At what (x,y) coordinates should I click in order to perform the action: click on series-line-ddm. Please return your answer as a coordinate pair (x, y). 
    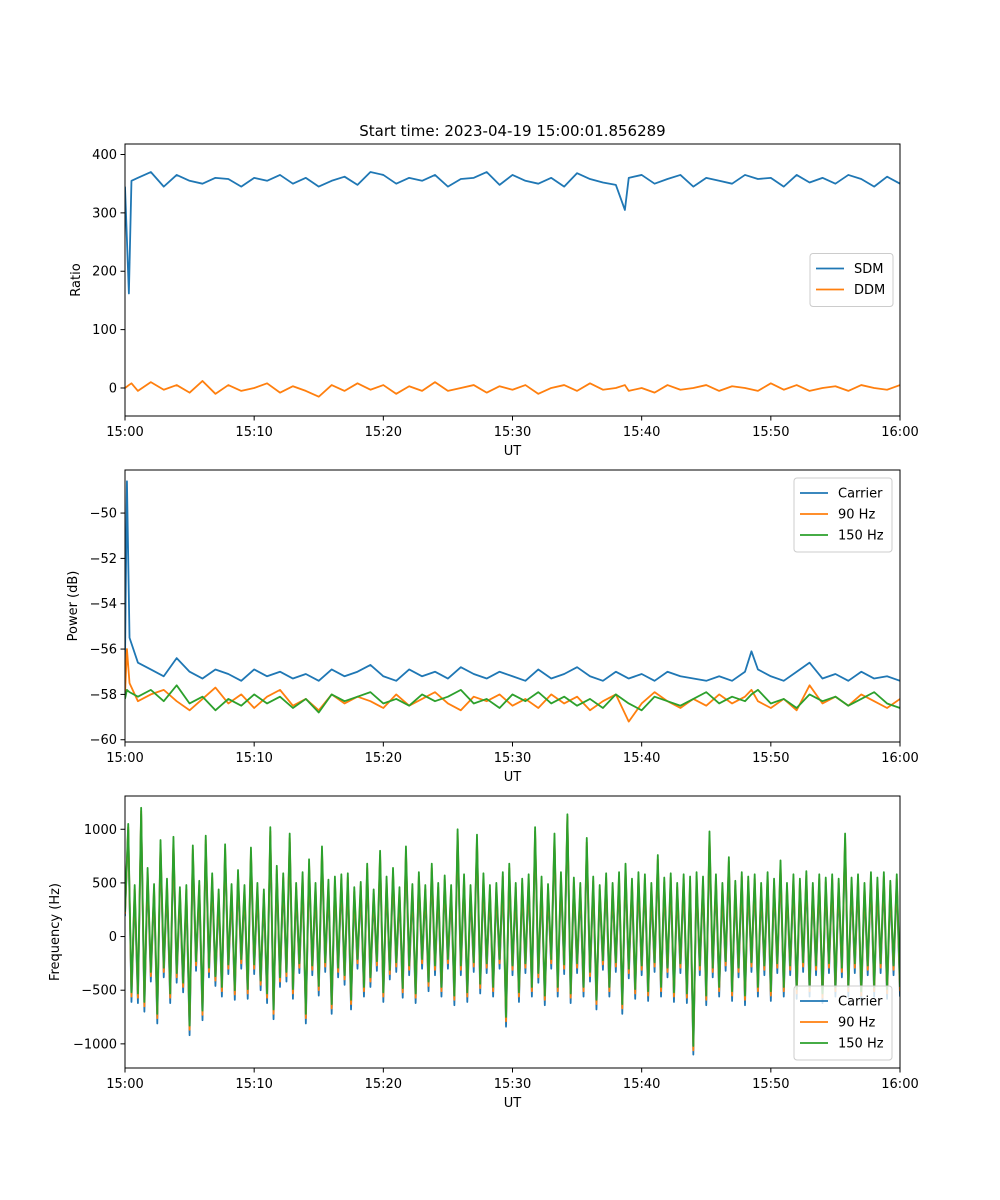
    Looking at the image, I should click on (512, 389).